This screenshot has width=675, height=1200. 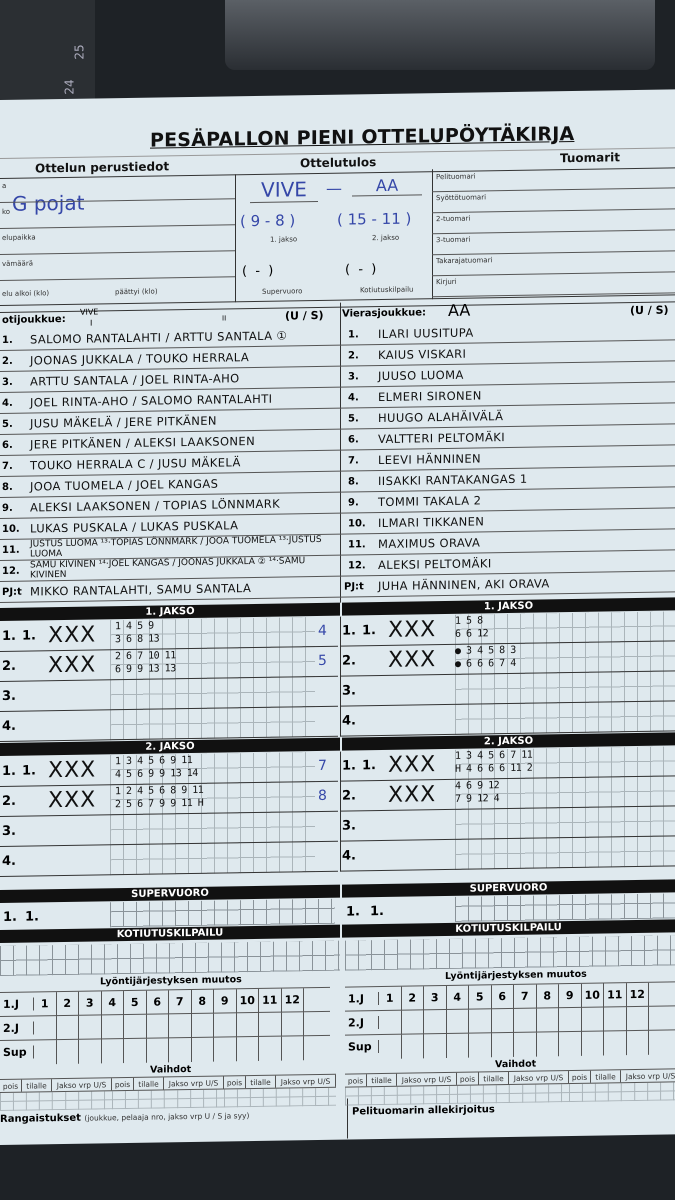 I want to click on home-team-name: VIVE, so click(x=89, y=312).